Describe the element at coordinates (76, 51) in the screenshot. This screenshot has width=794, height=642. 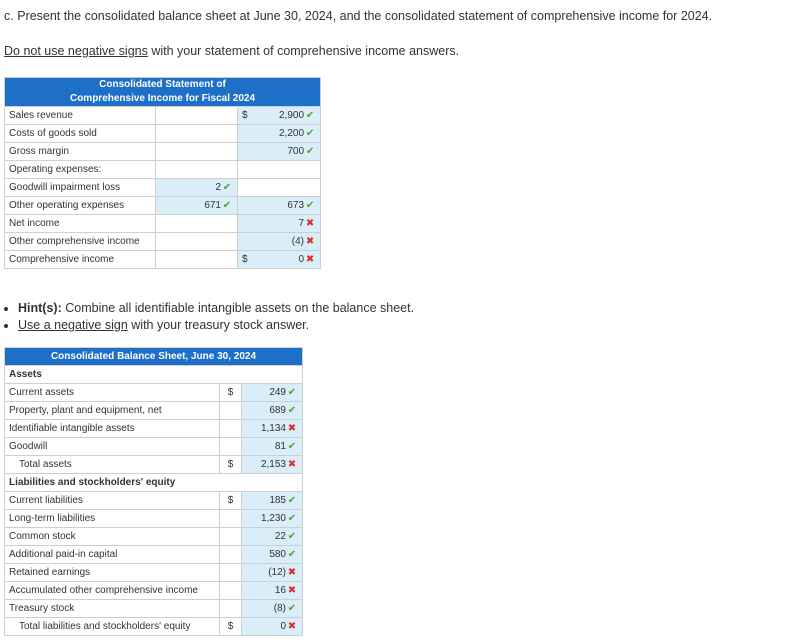
I see `no-negative-signs-link: Do not use negative signs` at that location.